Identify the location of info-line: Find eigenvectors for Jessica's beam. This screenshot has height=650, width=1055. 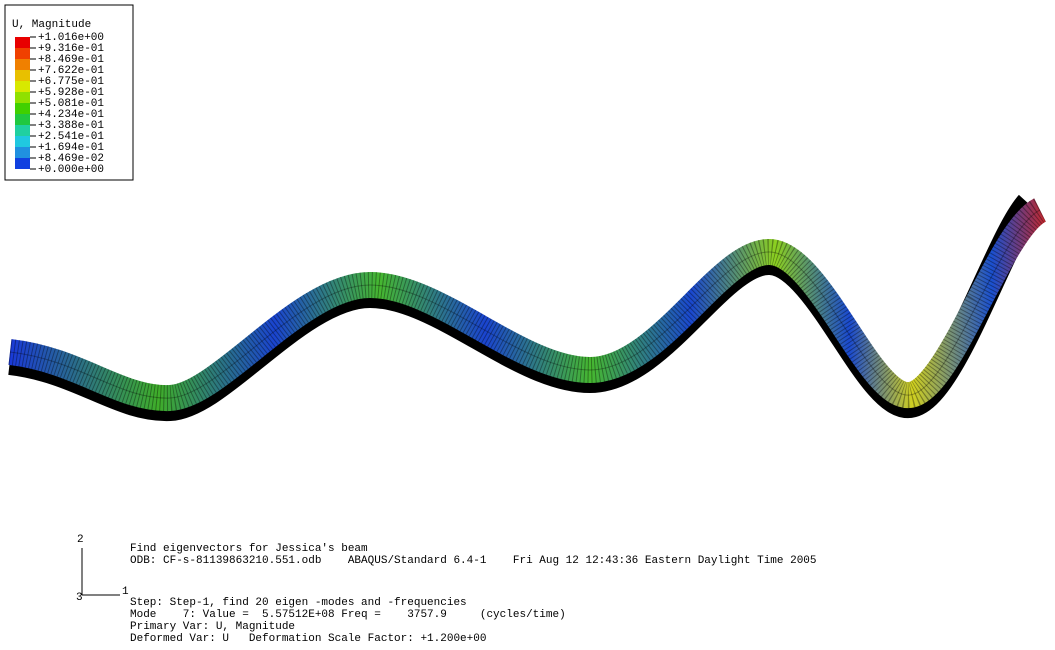
(249, 549).